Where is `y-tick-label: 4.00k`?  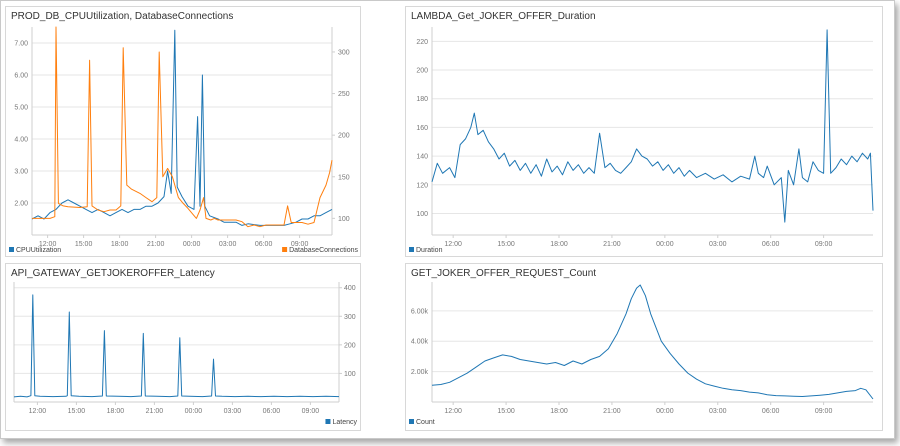 y-tick-label: 4.00k is located at coordinates (420, 342).